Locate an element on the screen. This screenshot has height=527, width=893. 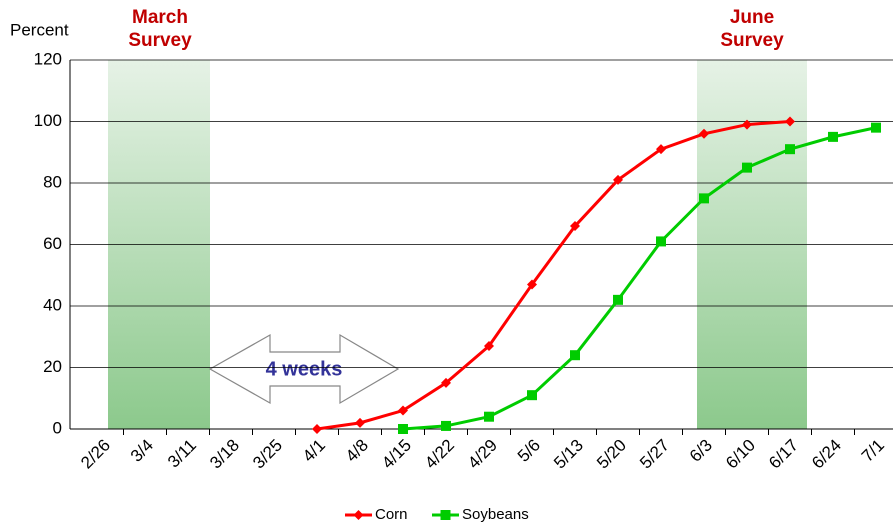
y-tick-label: 100 is located at coordinates (48, 120).